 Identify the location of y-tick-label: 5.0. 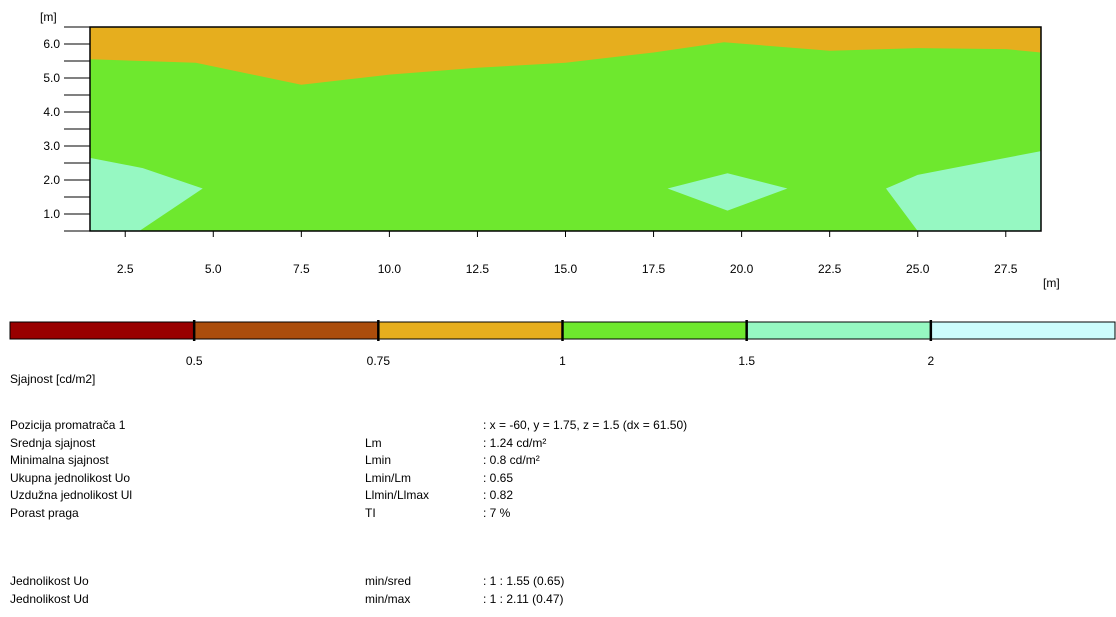
(51, 78).